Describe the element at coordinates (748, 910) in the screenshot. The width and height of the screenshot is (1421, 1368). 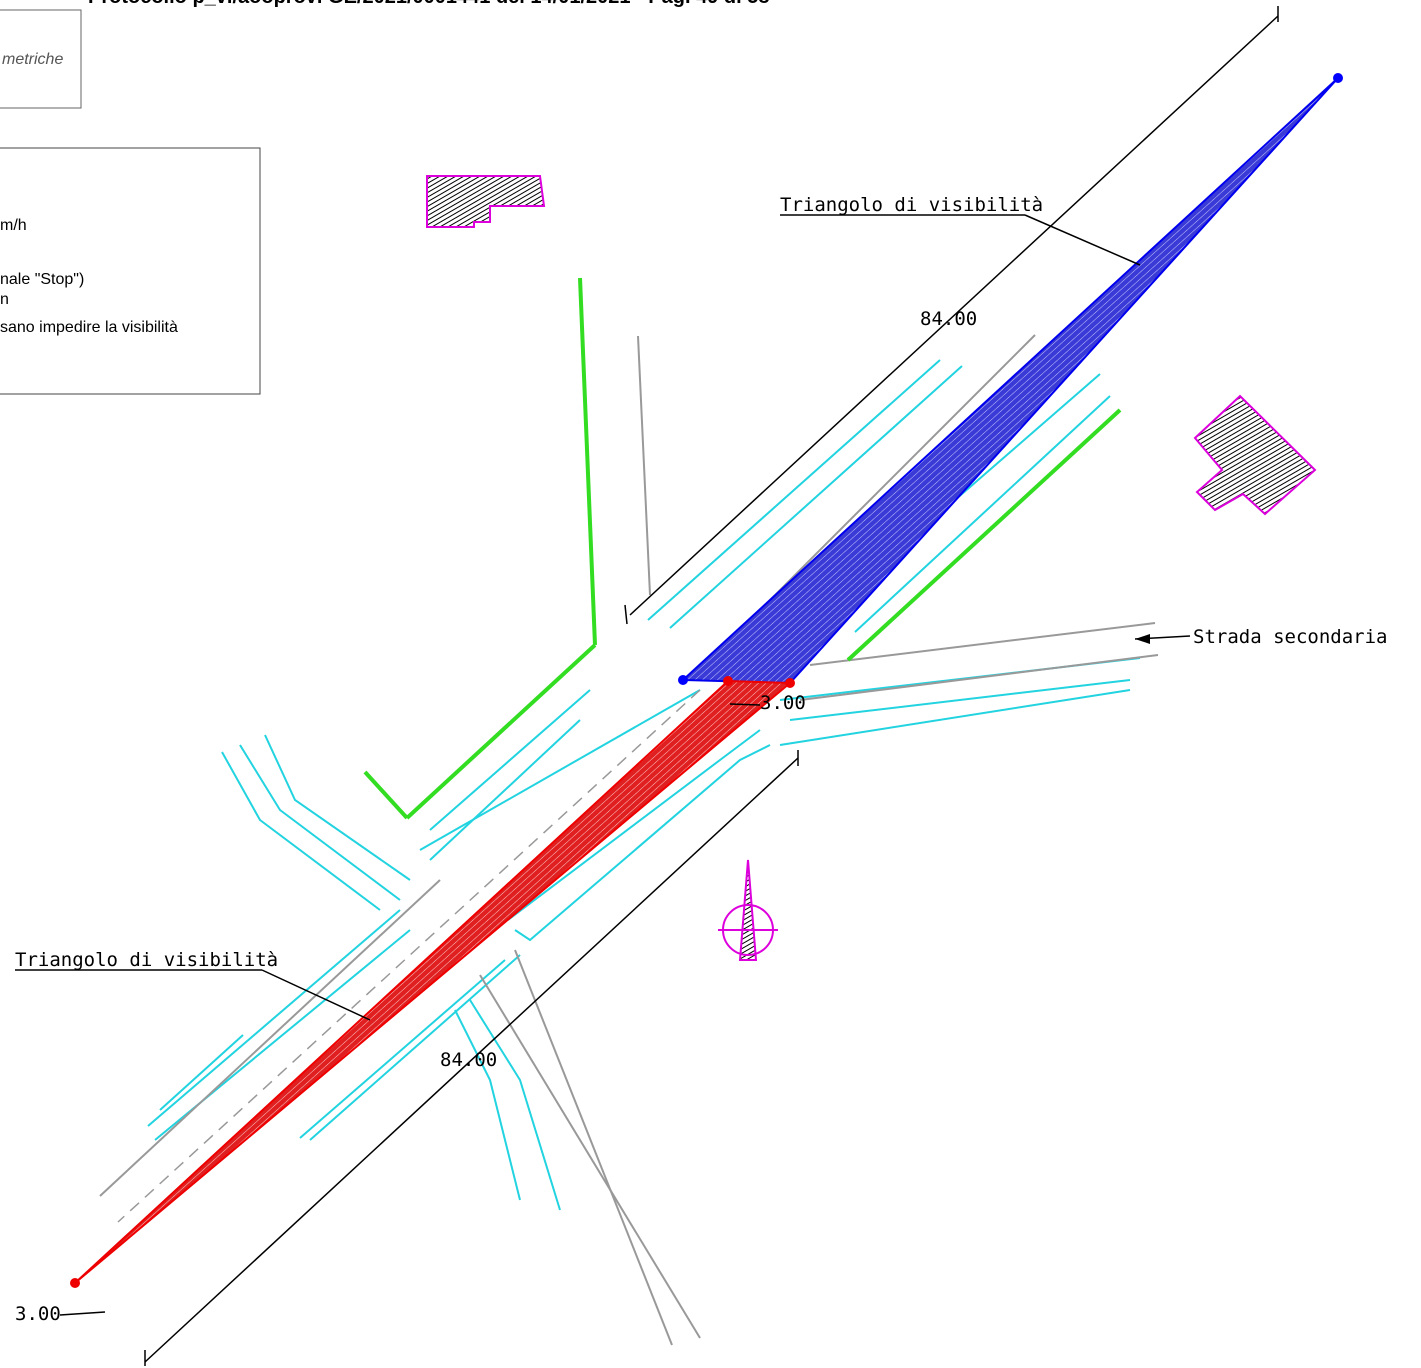
I see `north-arrow` at that location.